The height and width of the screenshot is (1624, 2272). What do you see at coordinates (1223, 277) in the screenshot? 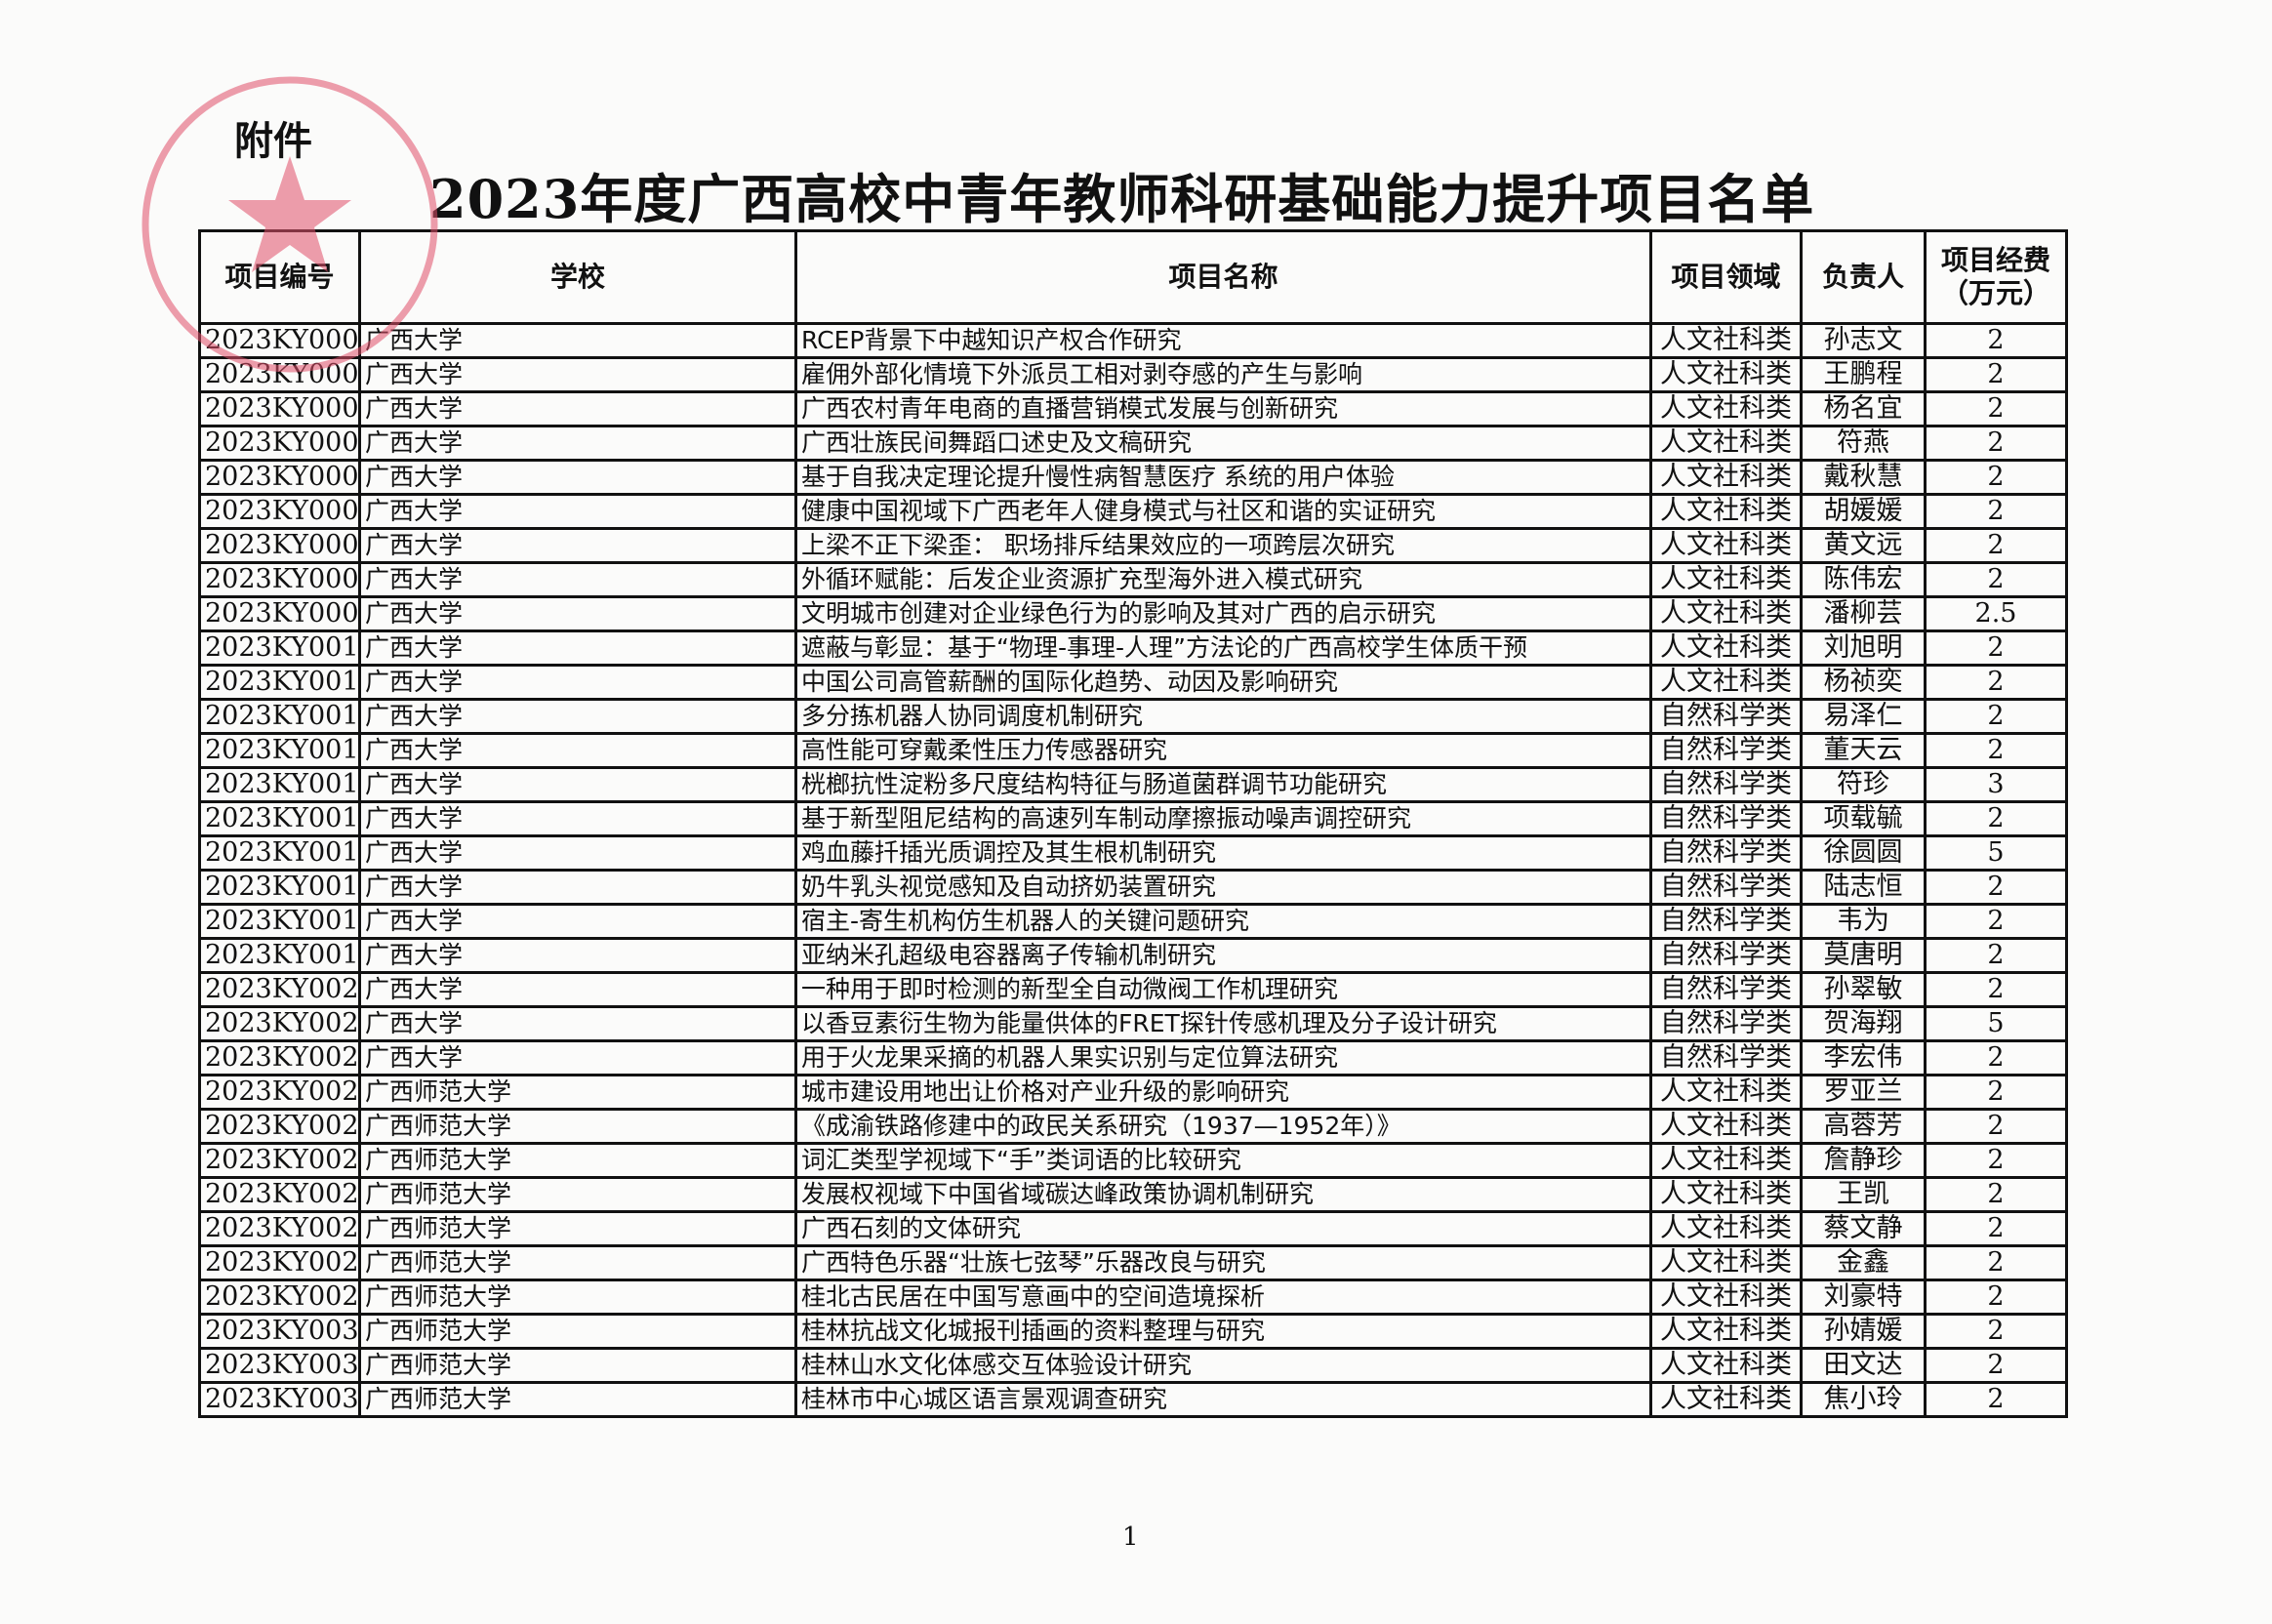
I see `header-project-name: 项目名称` at bounding box center [1223, 277].